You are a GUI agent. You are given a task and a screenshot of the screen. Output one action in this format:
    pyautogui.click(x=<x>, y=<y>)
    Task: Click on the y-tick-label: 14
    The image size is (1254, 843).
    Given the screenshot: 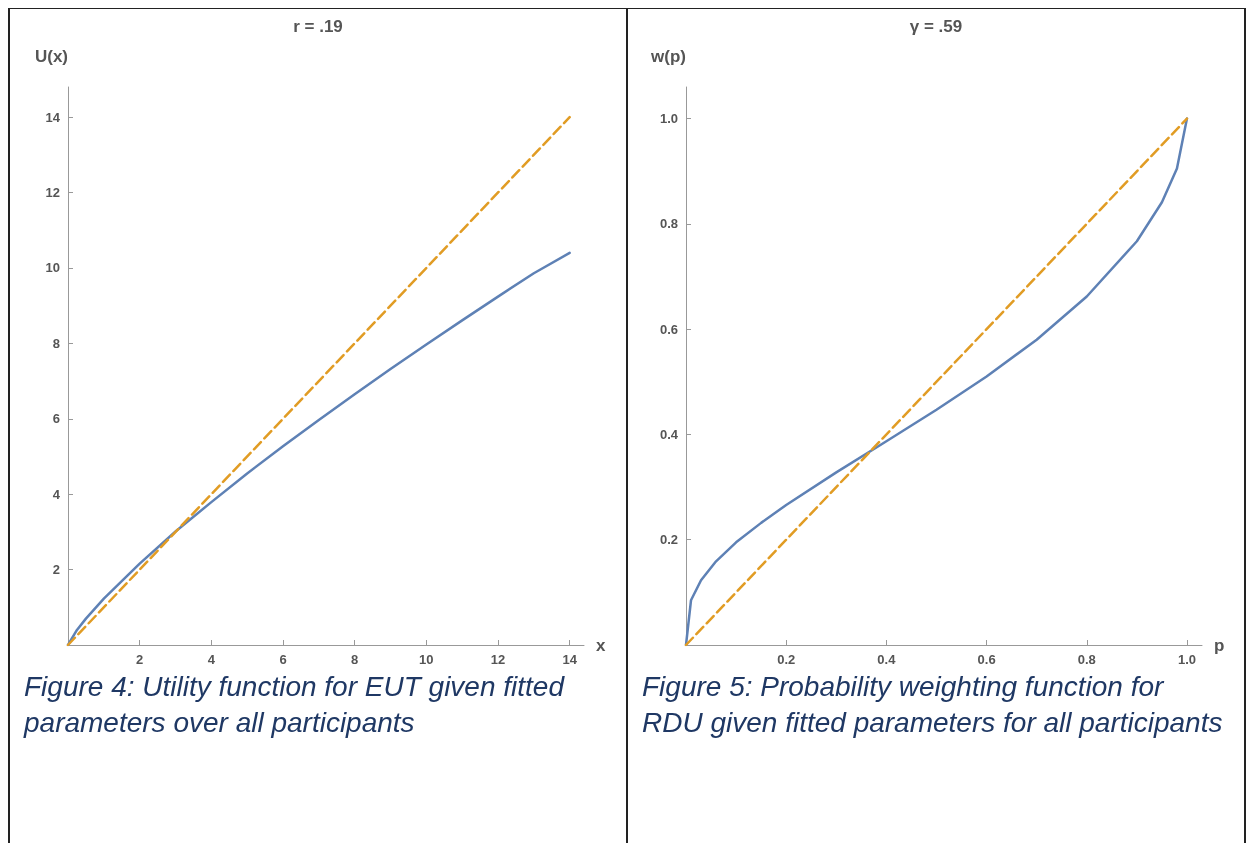 What is the action you would take?
    pyautogui.click(x=53, y=117)
    